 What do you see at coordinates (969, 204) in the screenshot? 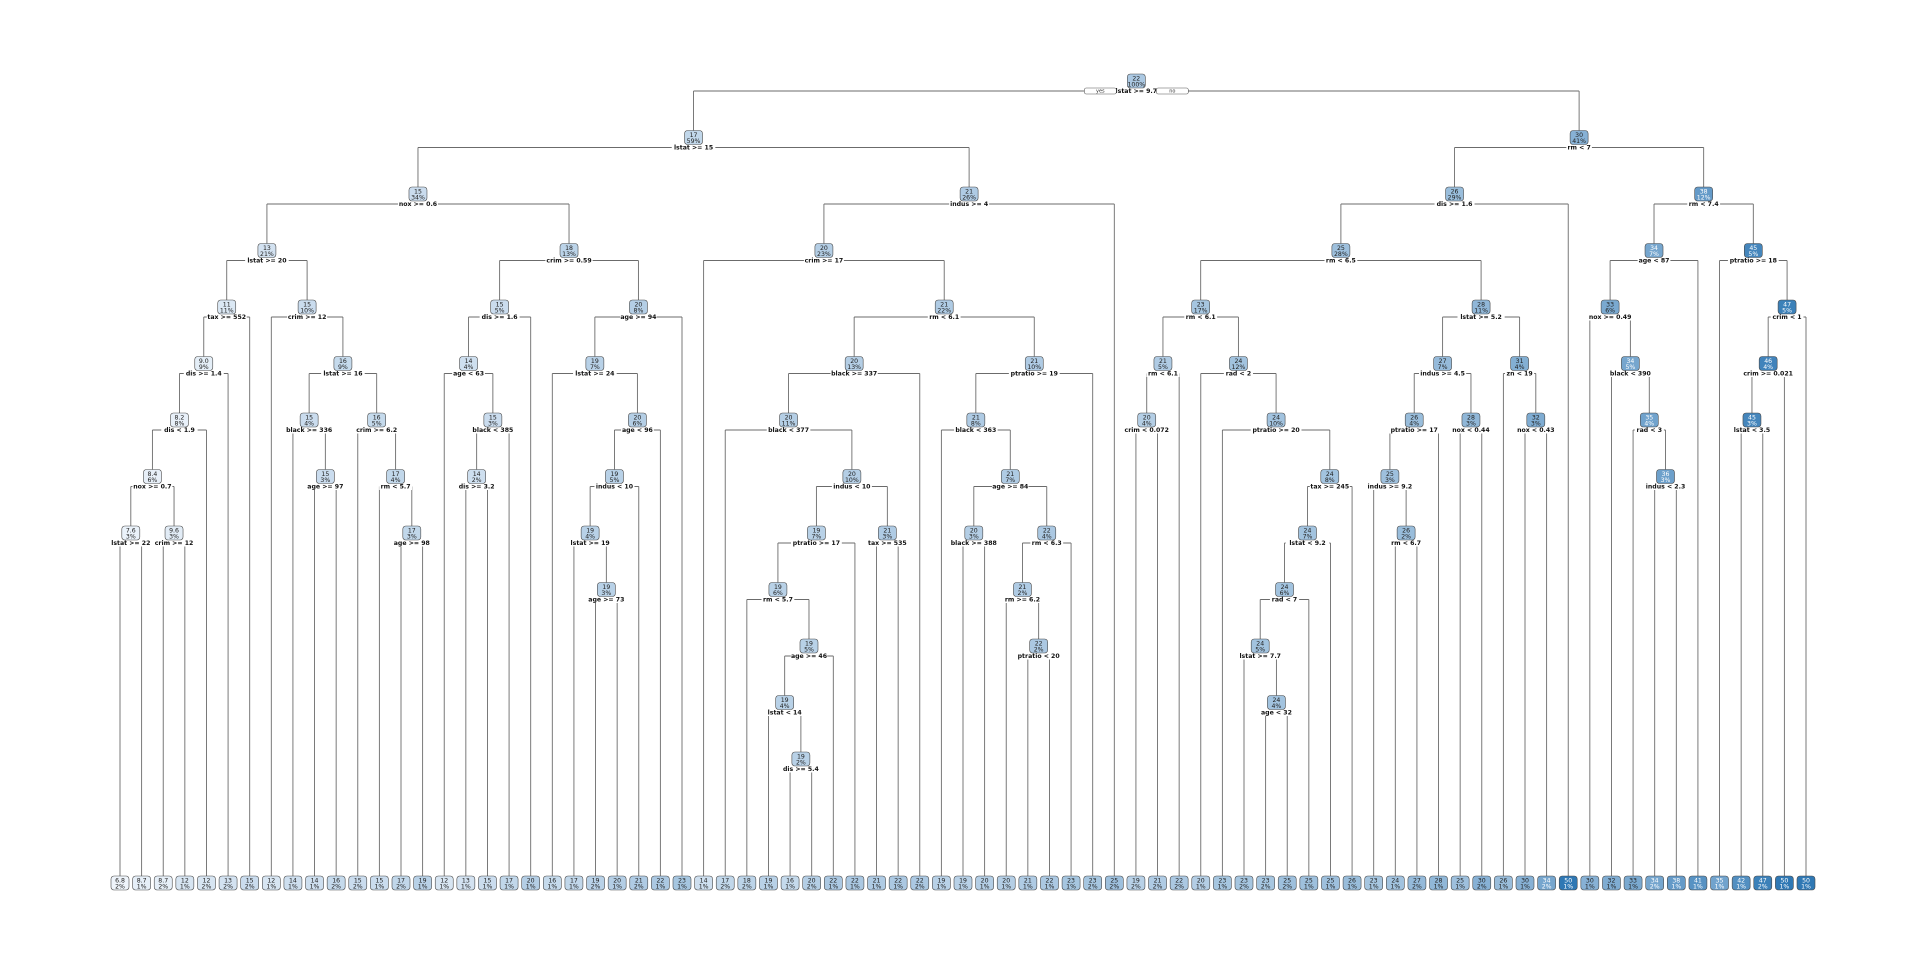
I see `split-label: indus >= 4` at bounding box center [969, 204].